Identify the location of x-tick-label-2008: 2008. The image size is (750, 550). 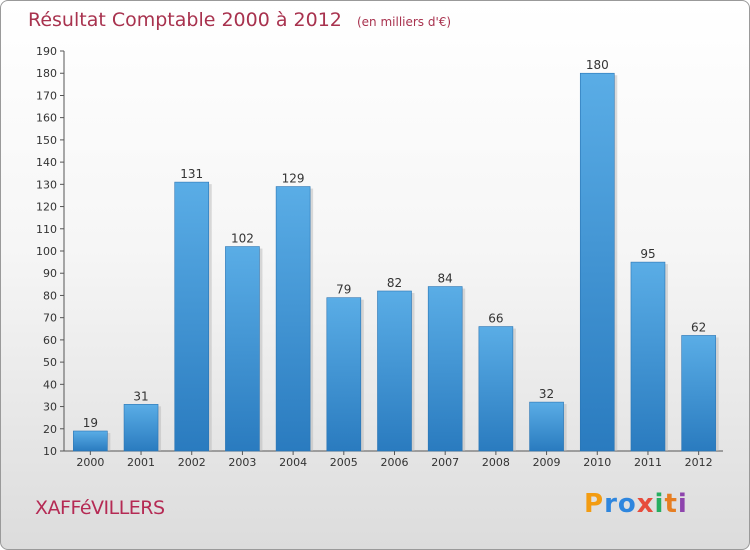
(496, 462).